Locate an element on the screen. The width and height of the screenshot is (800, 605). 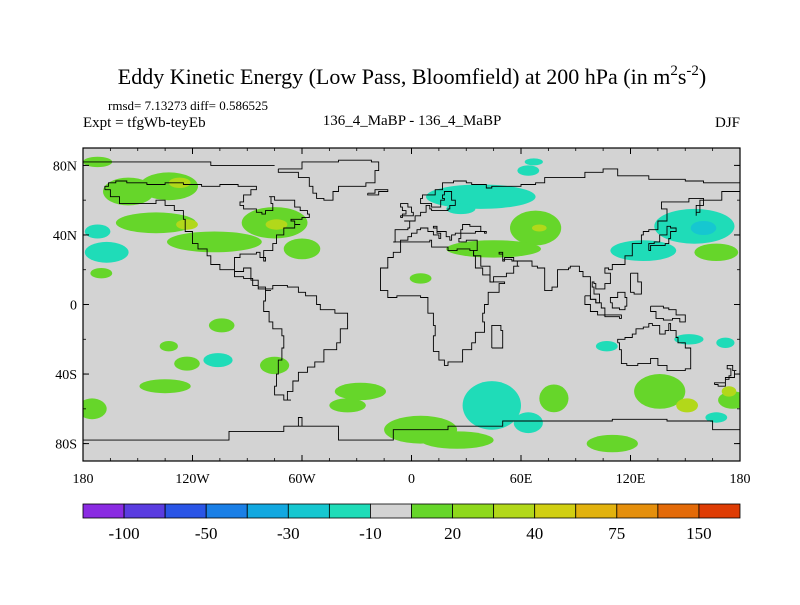
y-tick-label-4: 40S is located at coordinates (66, 375).